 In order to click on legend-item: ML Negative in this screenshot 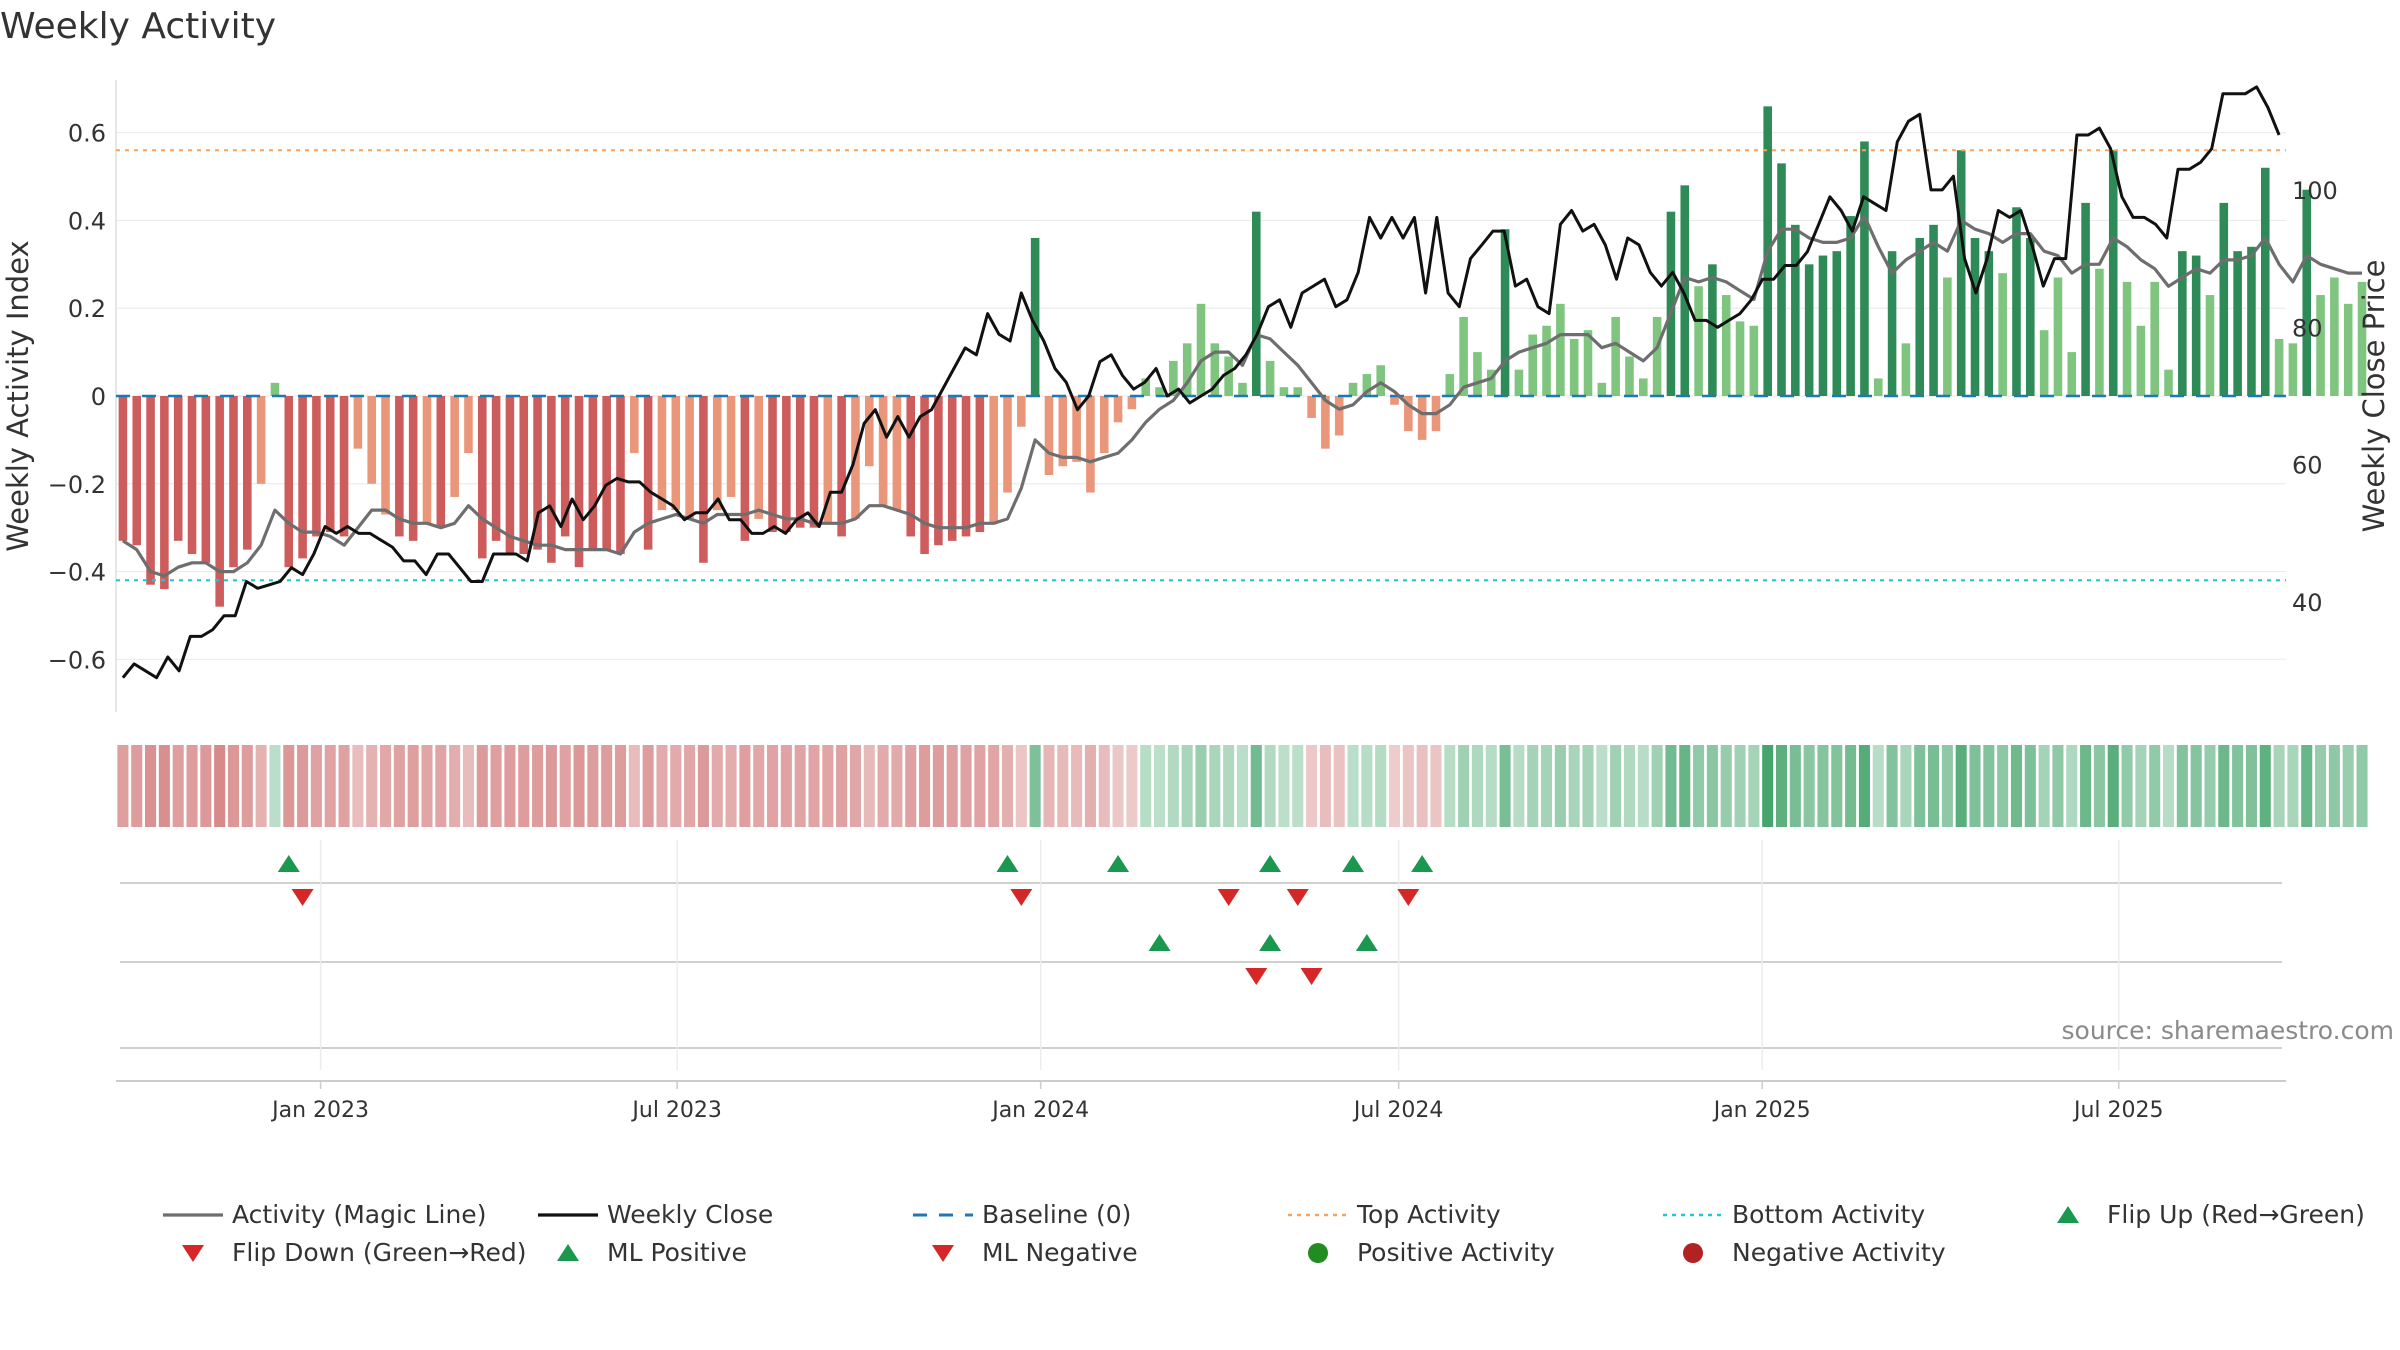, I will do `click(1024, 1252)`.